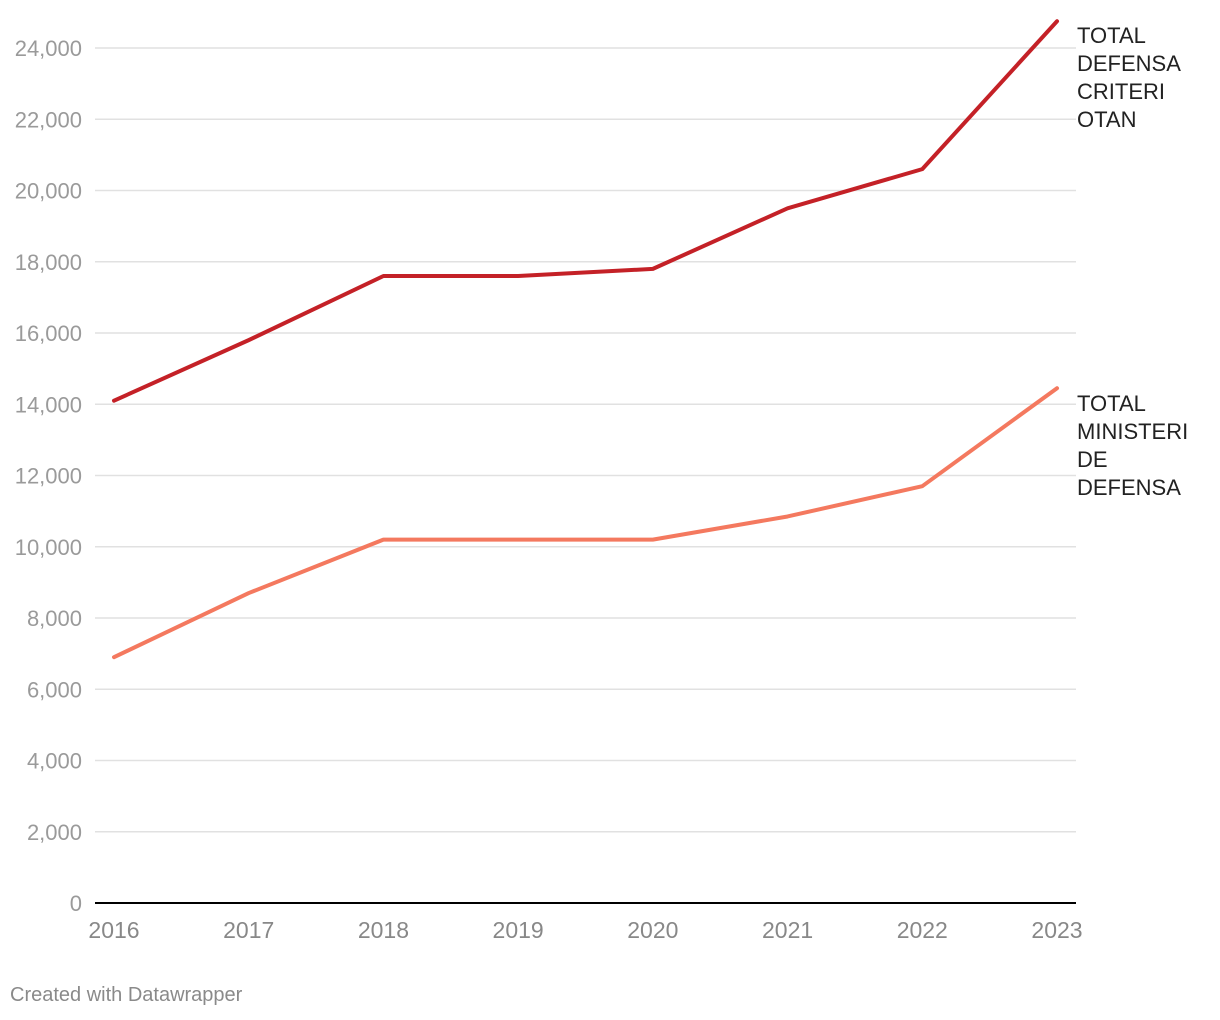 The height and width of the screenshot is (1020, 1220). Describe the element at coordinates (1092, 459) in the screenshot. I see `series-label-2: DE` at that location.